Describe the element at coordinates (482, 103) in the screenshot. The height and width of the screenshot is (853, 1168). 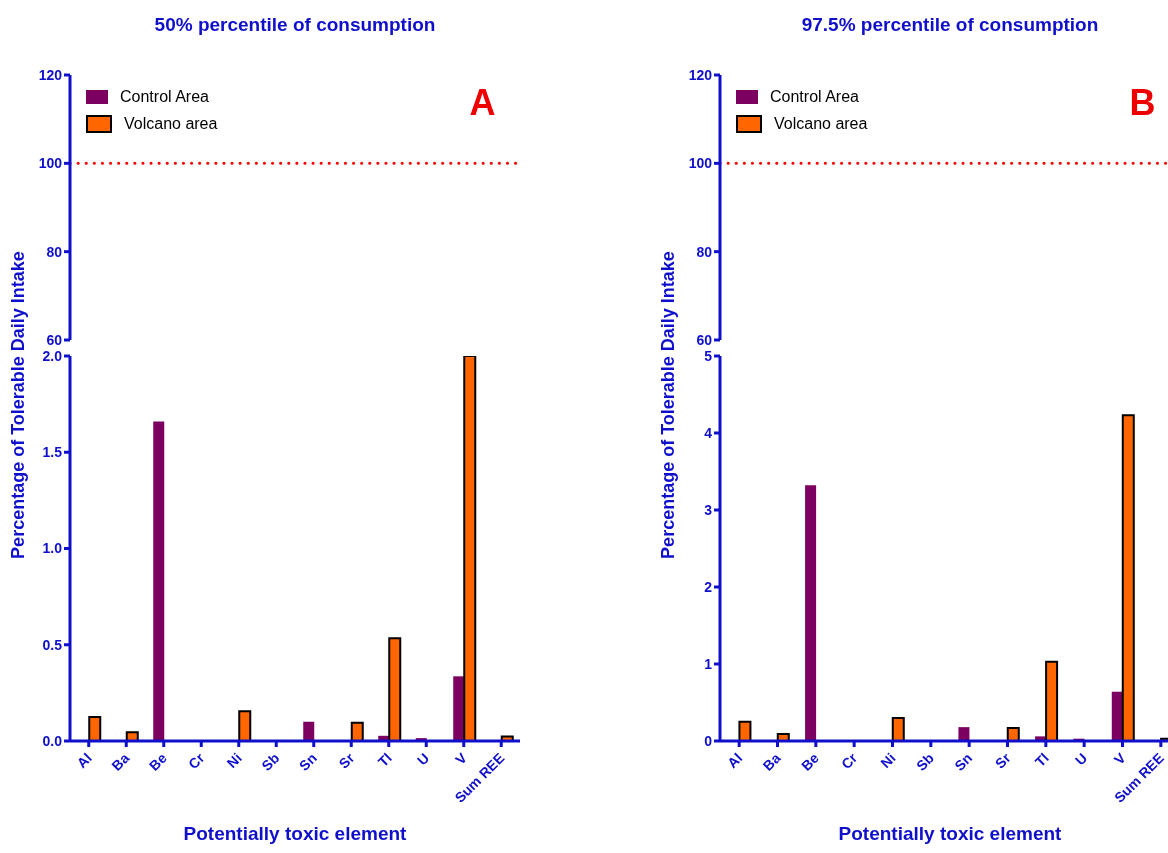
I see `annotation: A` at that location.